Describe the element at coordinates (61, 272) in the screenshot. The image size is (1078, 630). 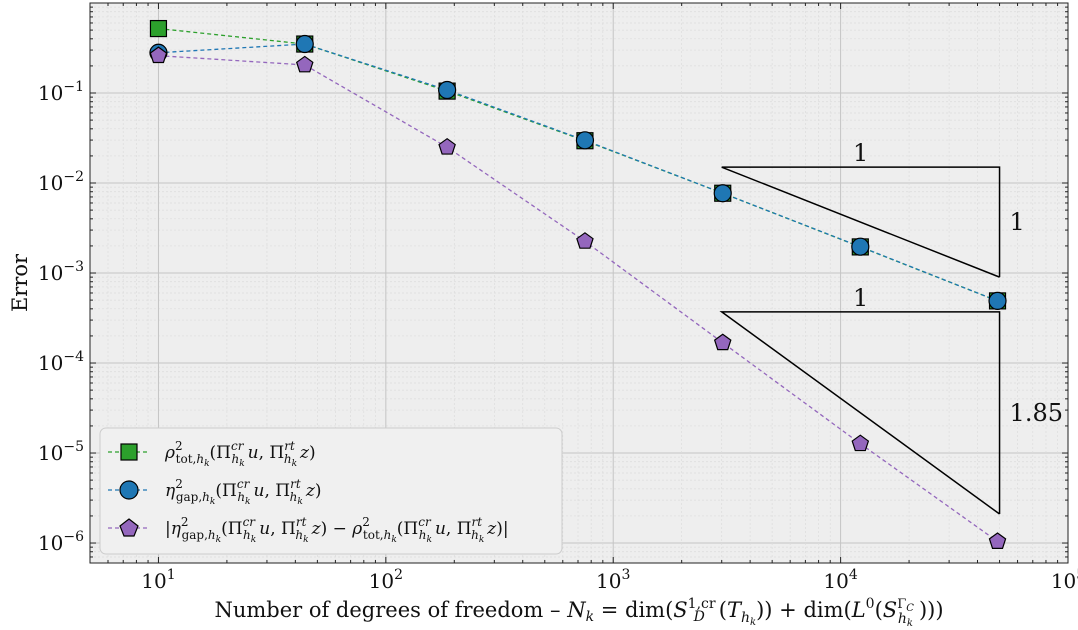
I see `y-tick-label: 10⁻³` at that location.